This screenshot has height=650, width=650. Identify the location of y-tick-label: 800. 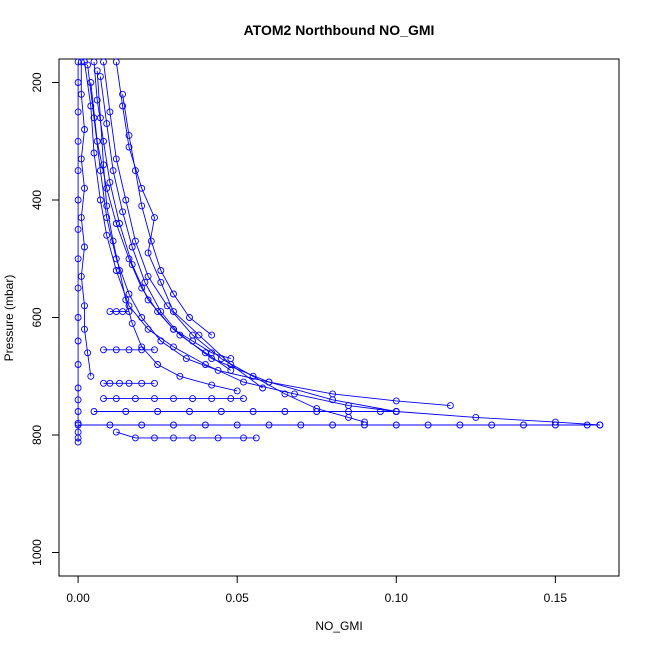
(37, 435).